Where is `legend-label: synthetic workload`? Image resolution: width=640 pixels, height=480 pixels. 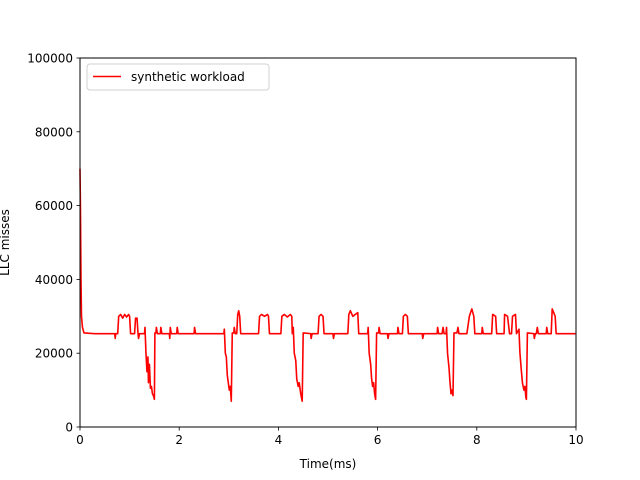
legend-label: synthetic workload is located at coordinates (188, 77).